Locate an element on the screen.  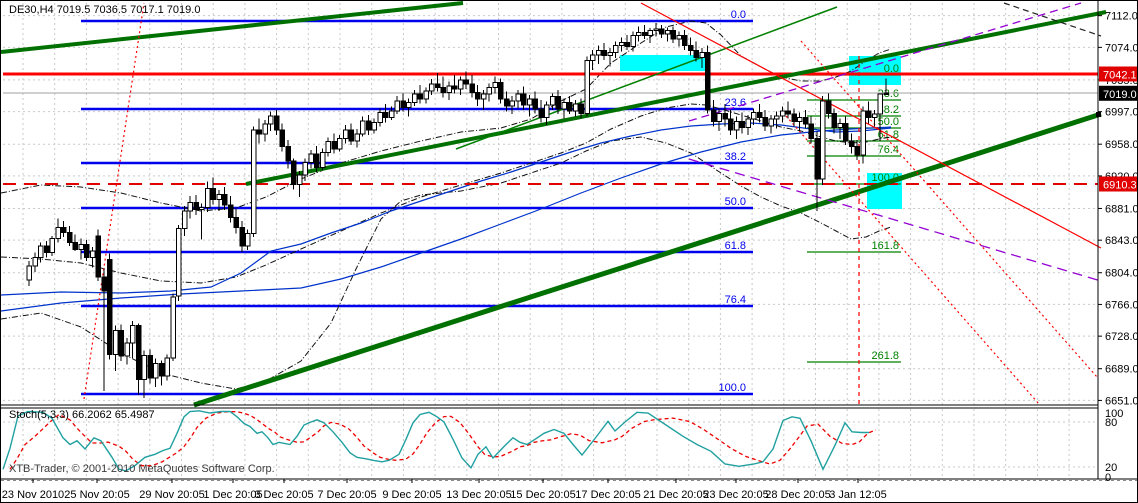
stoch-tick-label: 0 is located at coordinates (1108, 478).